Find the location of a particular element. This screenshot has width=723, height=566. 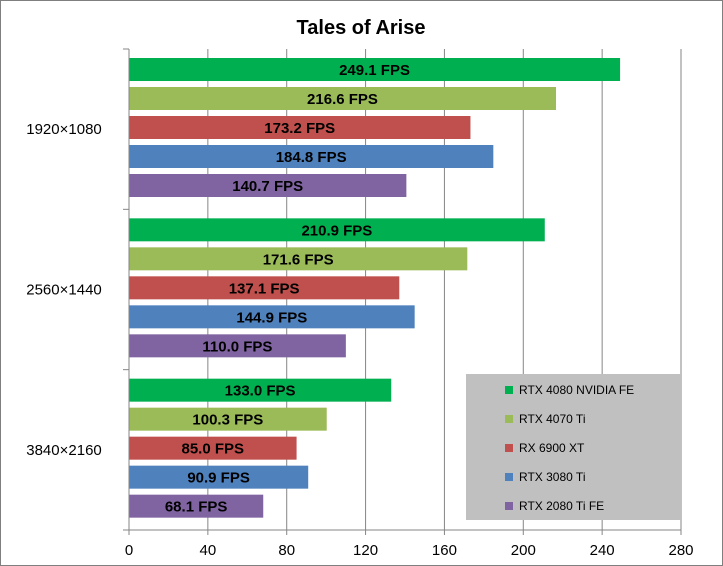

data-label: 144.9 FPS is located at coordinates (271, 317).